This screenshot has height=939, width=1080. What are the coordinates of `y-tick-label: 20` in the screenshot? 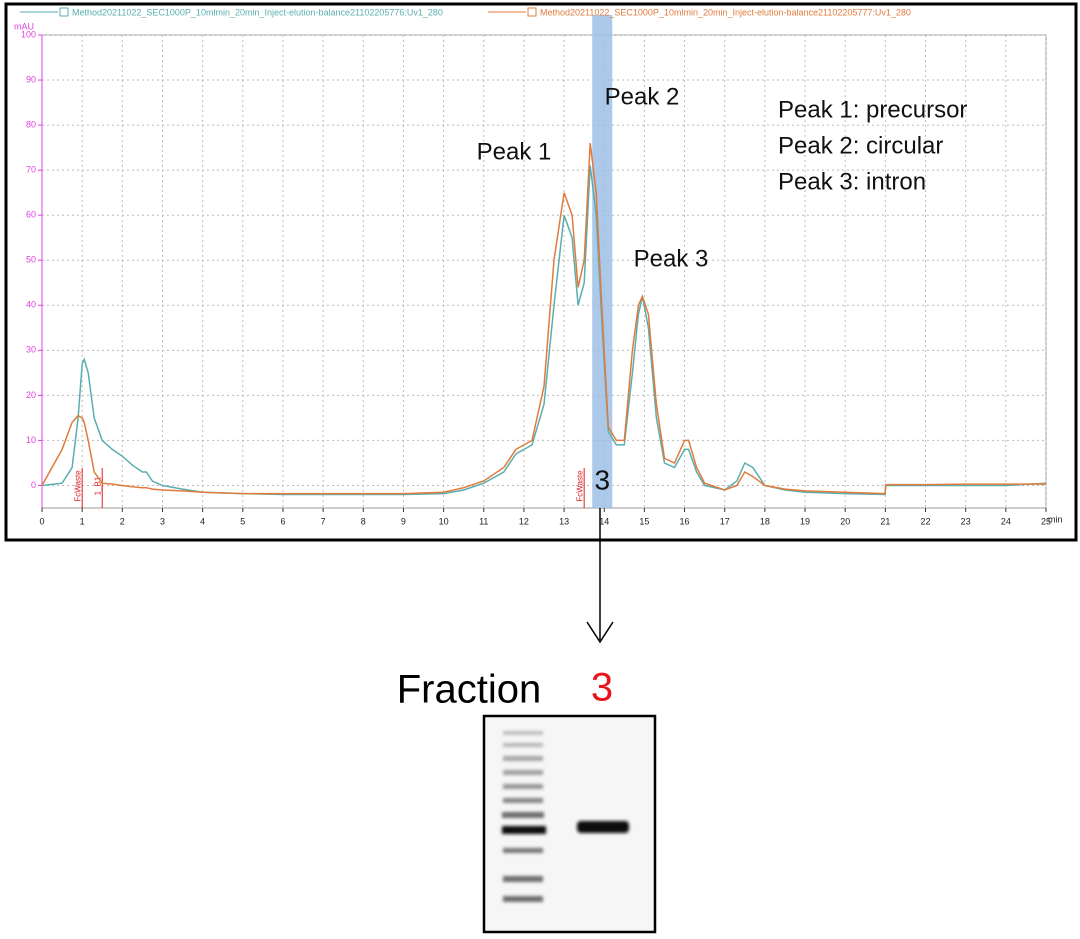 It's located at (31, 395).